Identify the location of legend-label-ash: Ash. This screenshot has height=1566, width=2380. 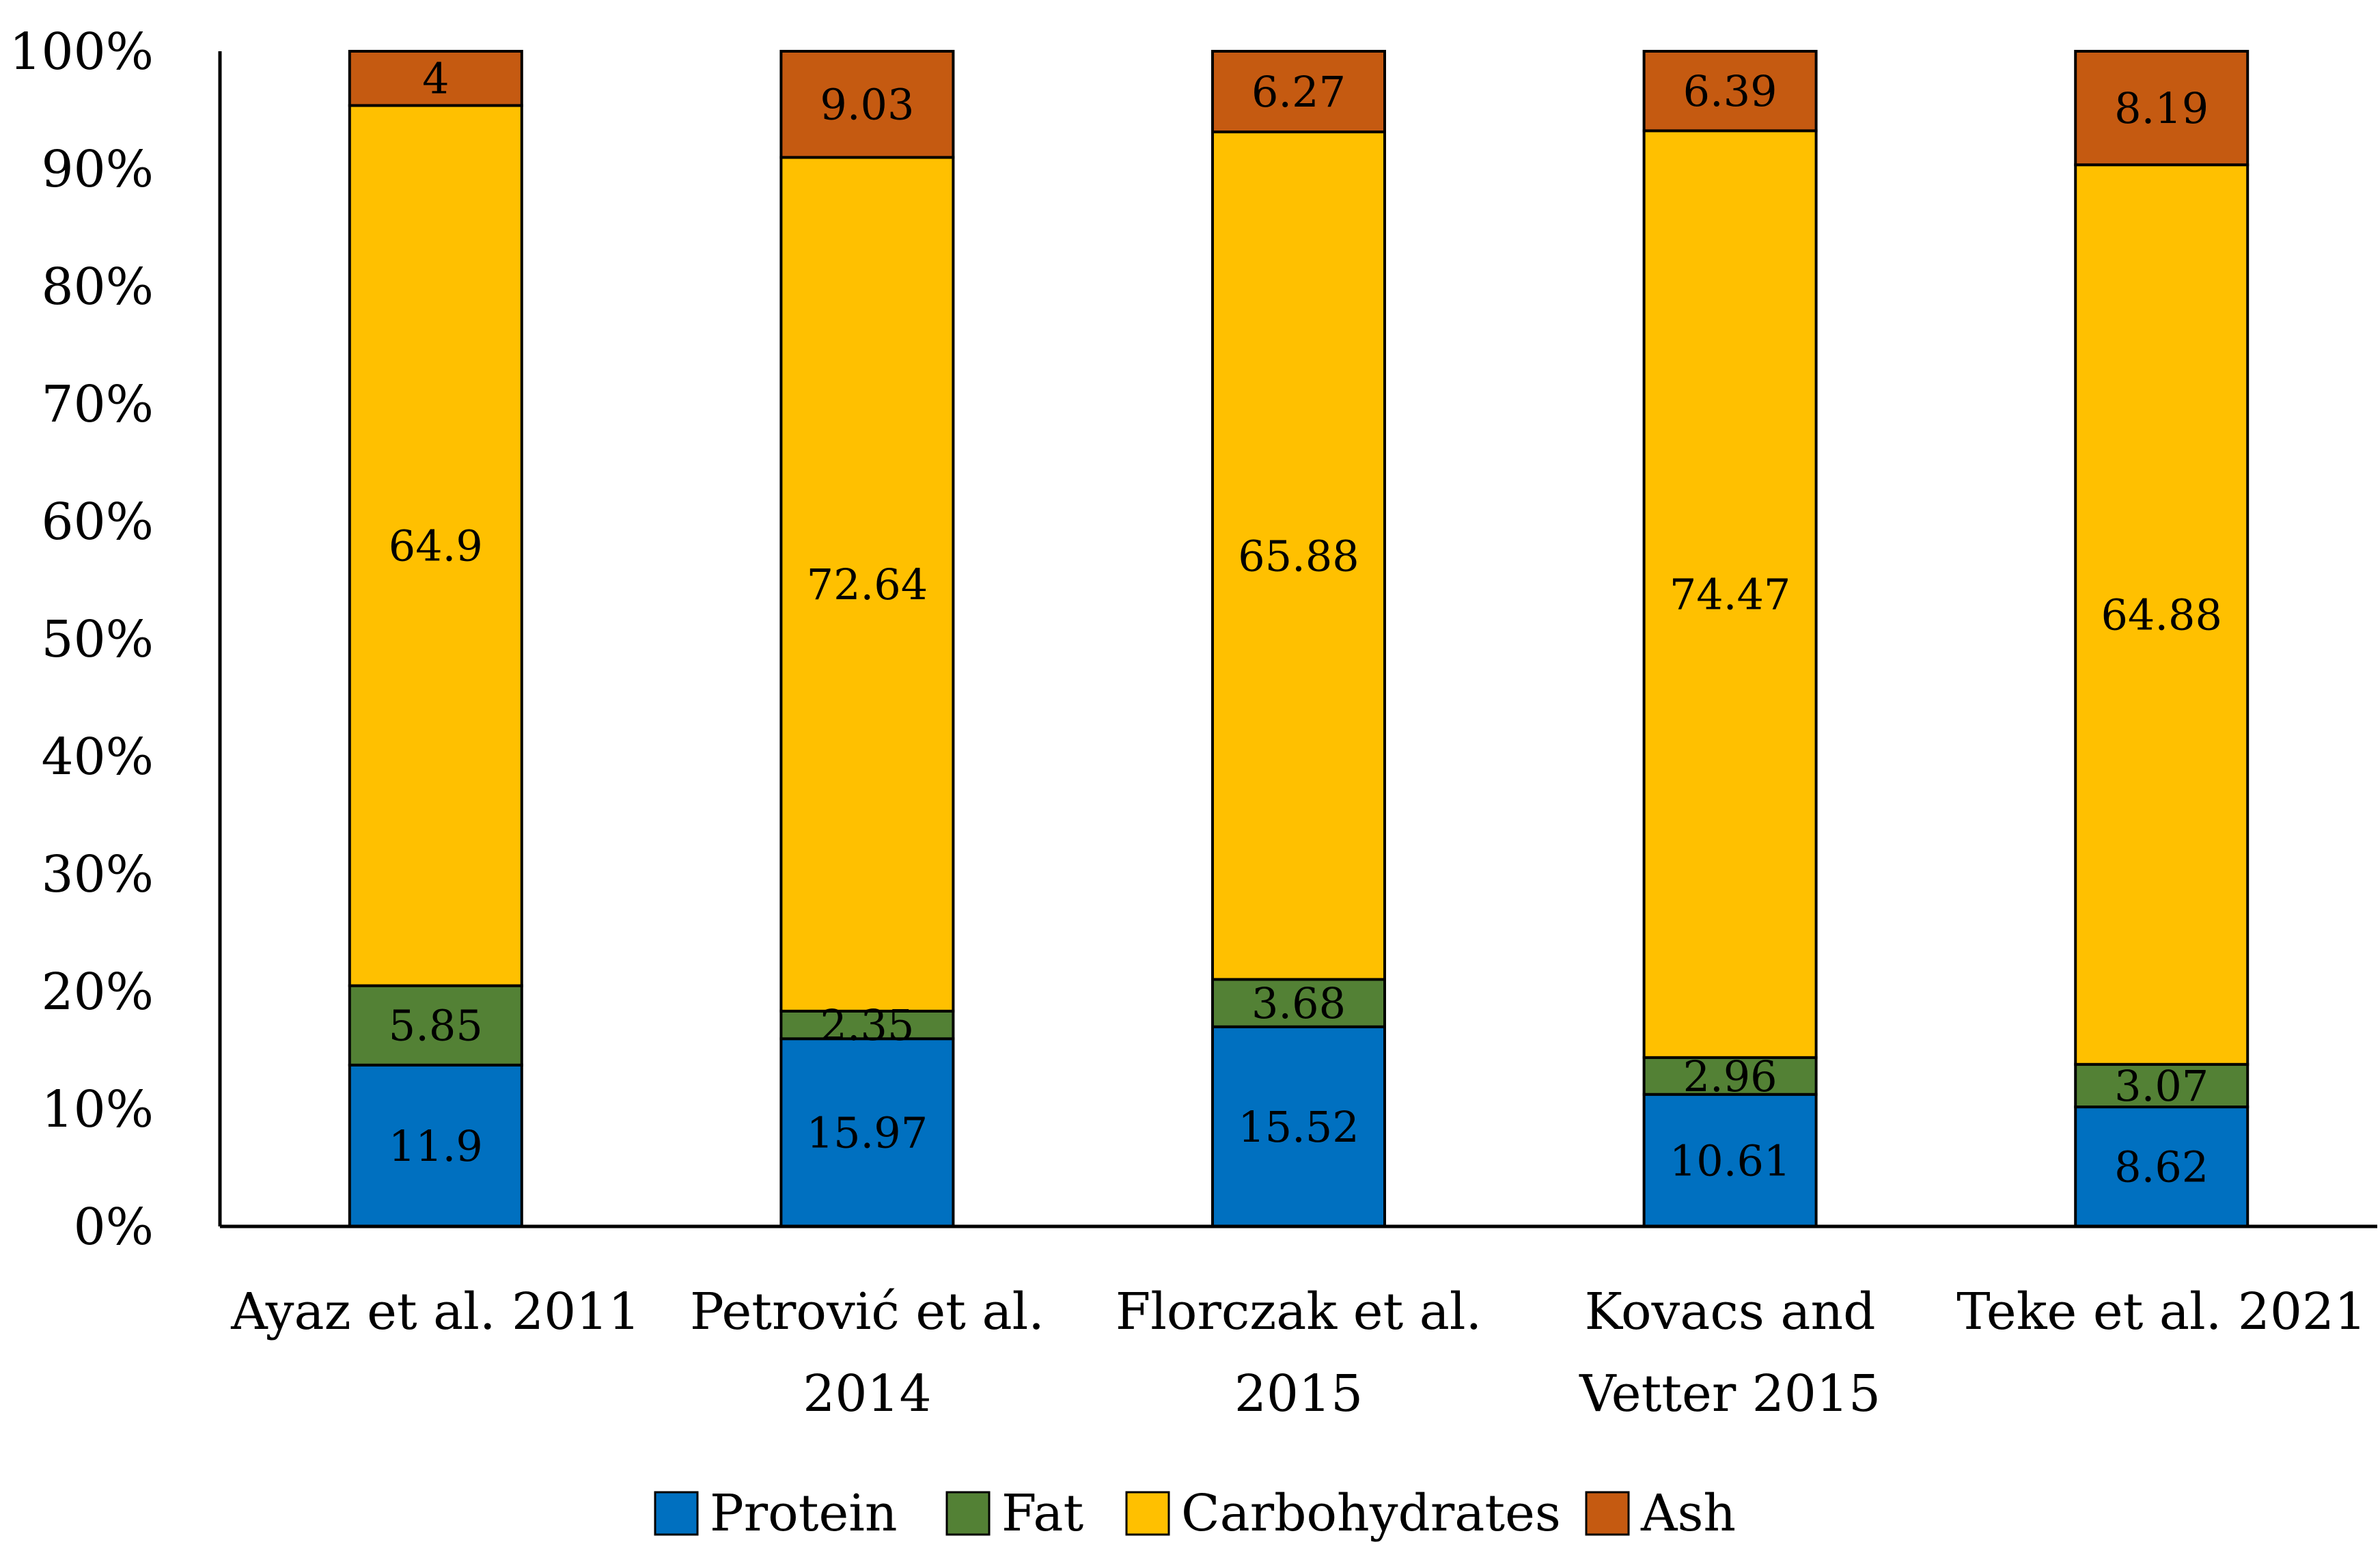
(1688, 1513).